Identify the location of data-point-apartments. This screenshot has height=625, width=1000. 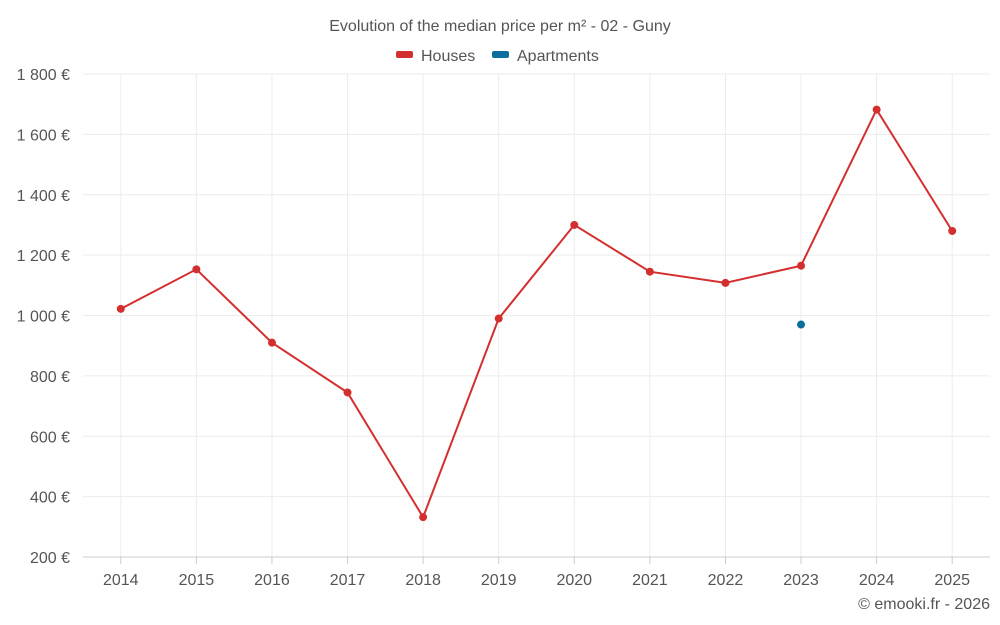
(801, 324).